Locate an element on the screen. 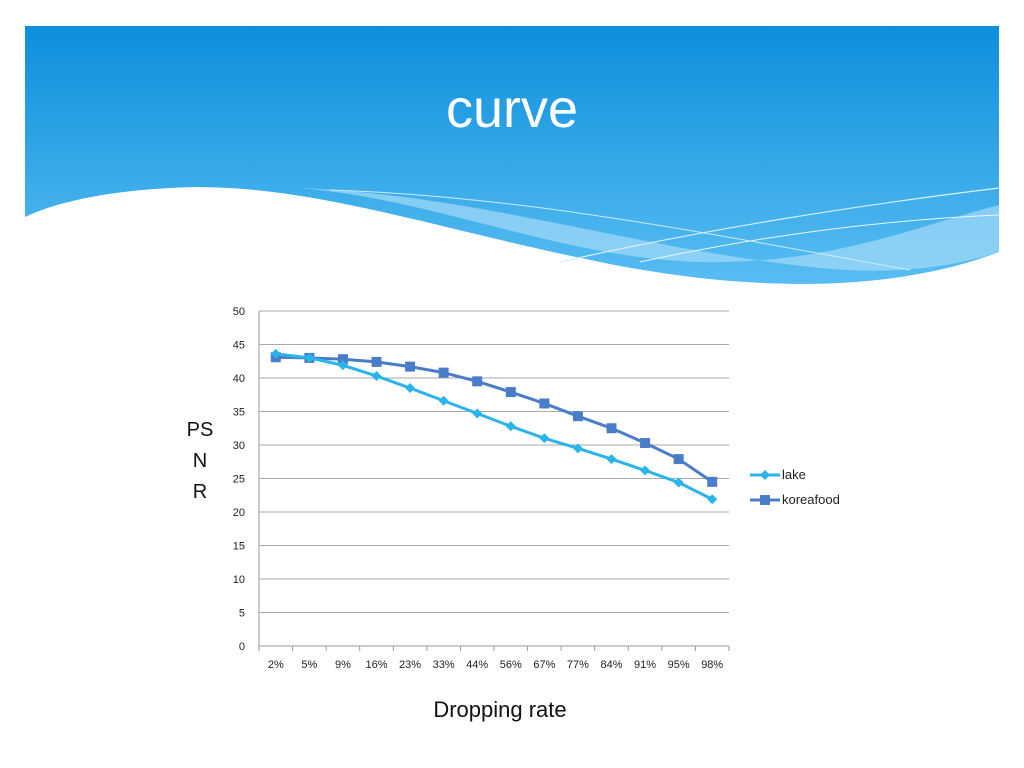 Image resolution: width=1024 pixels, height=768 pixels. x-tick-label: 95% is located at coordinates (679, 665).